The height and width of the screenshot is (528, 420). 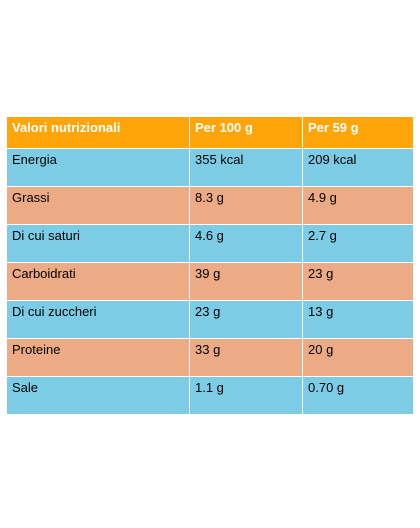 What do you see at coordinates (246, 132) in the screenshot?
I see `header-per-100g: Per 100 g` at bounding box center [246, 132].